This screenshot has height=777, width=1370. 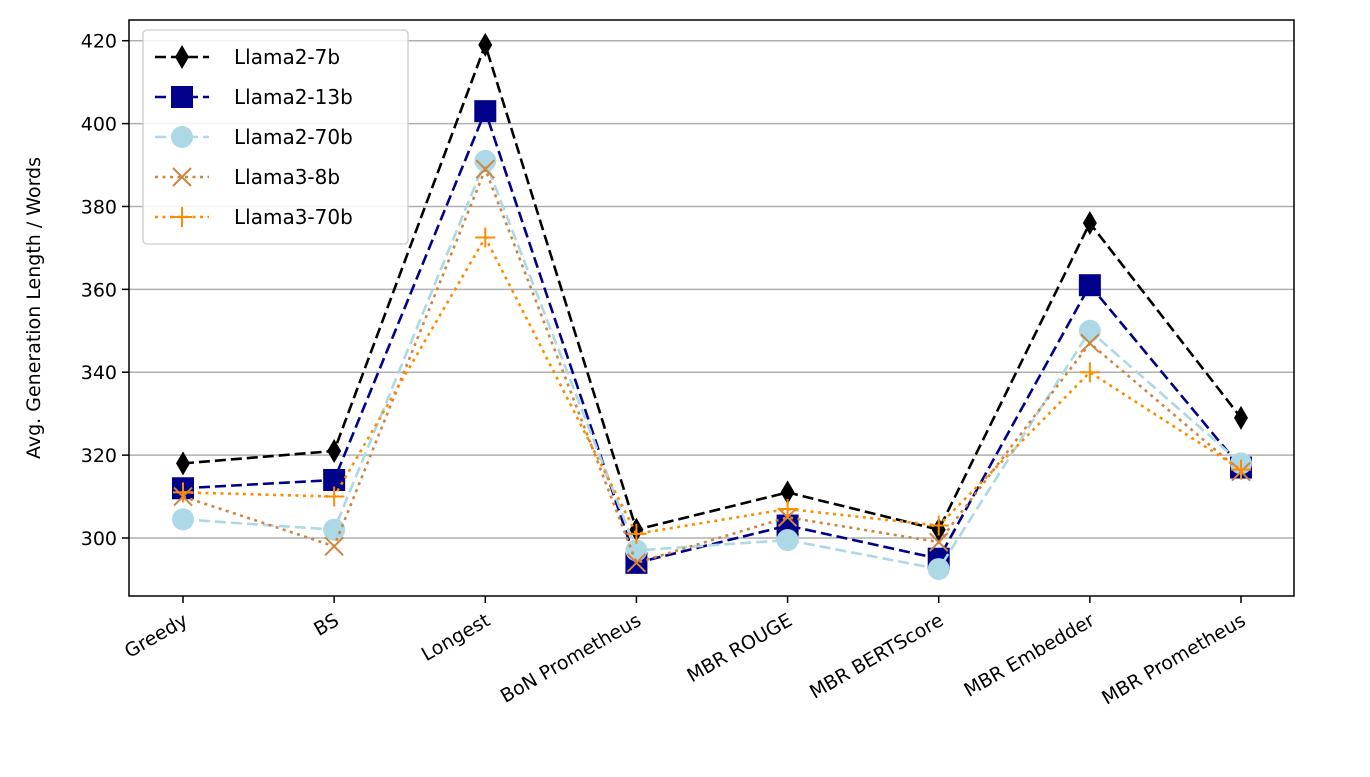 I want to click on legend-label: Llama2-13b, so click(x=293, y=97).